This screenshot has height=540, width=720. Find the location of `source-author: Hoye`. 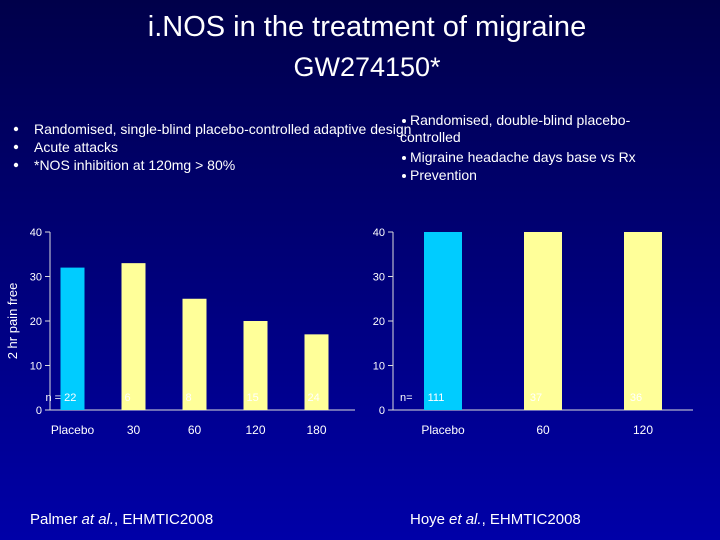

source-author: Hoye is located at coordinates (427, 519).